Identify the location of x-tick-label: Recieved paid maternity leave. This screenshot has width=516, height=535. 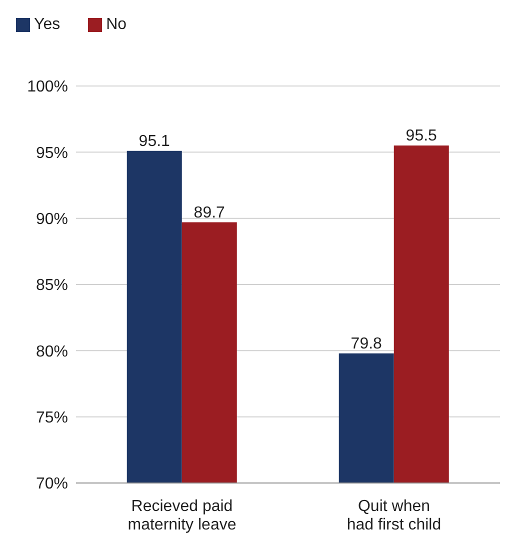
(182, 516).